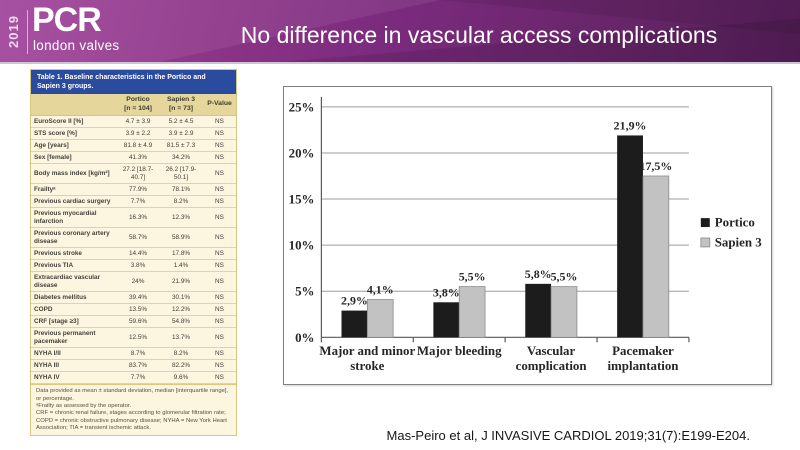 The height and width of the screenshot is (450, 800). Describe the element at coordinates (138, 238) in the screenshot. I see `portico-value: 58.7%` at that location.